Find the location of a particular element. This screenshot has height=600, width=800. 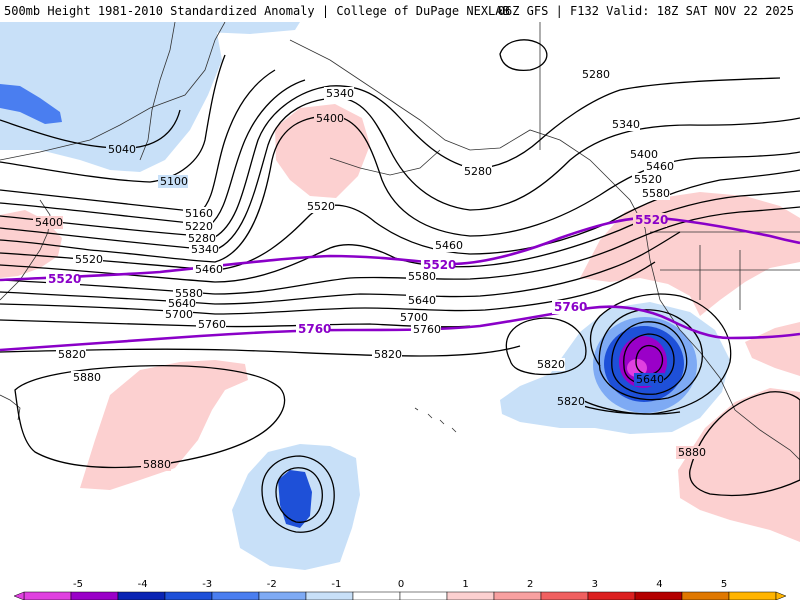

label-bg-5760b is located at coordinates (426, 329).